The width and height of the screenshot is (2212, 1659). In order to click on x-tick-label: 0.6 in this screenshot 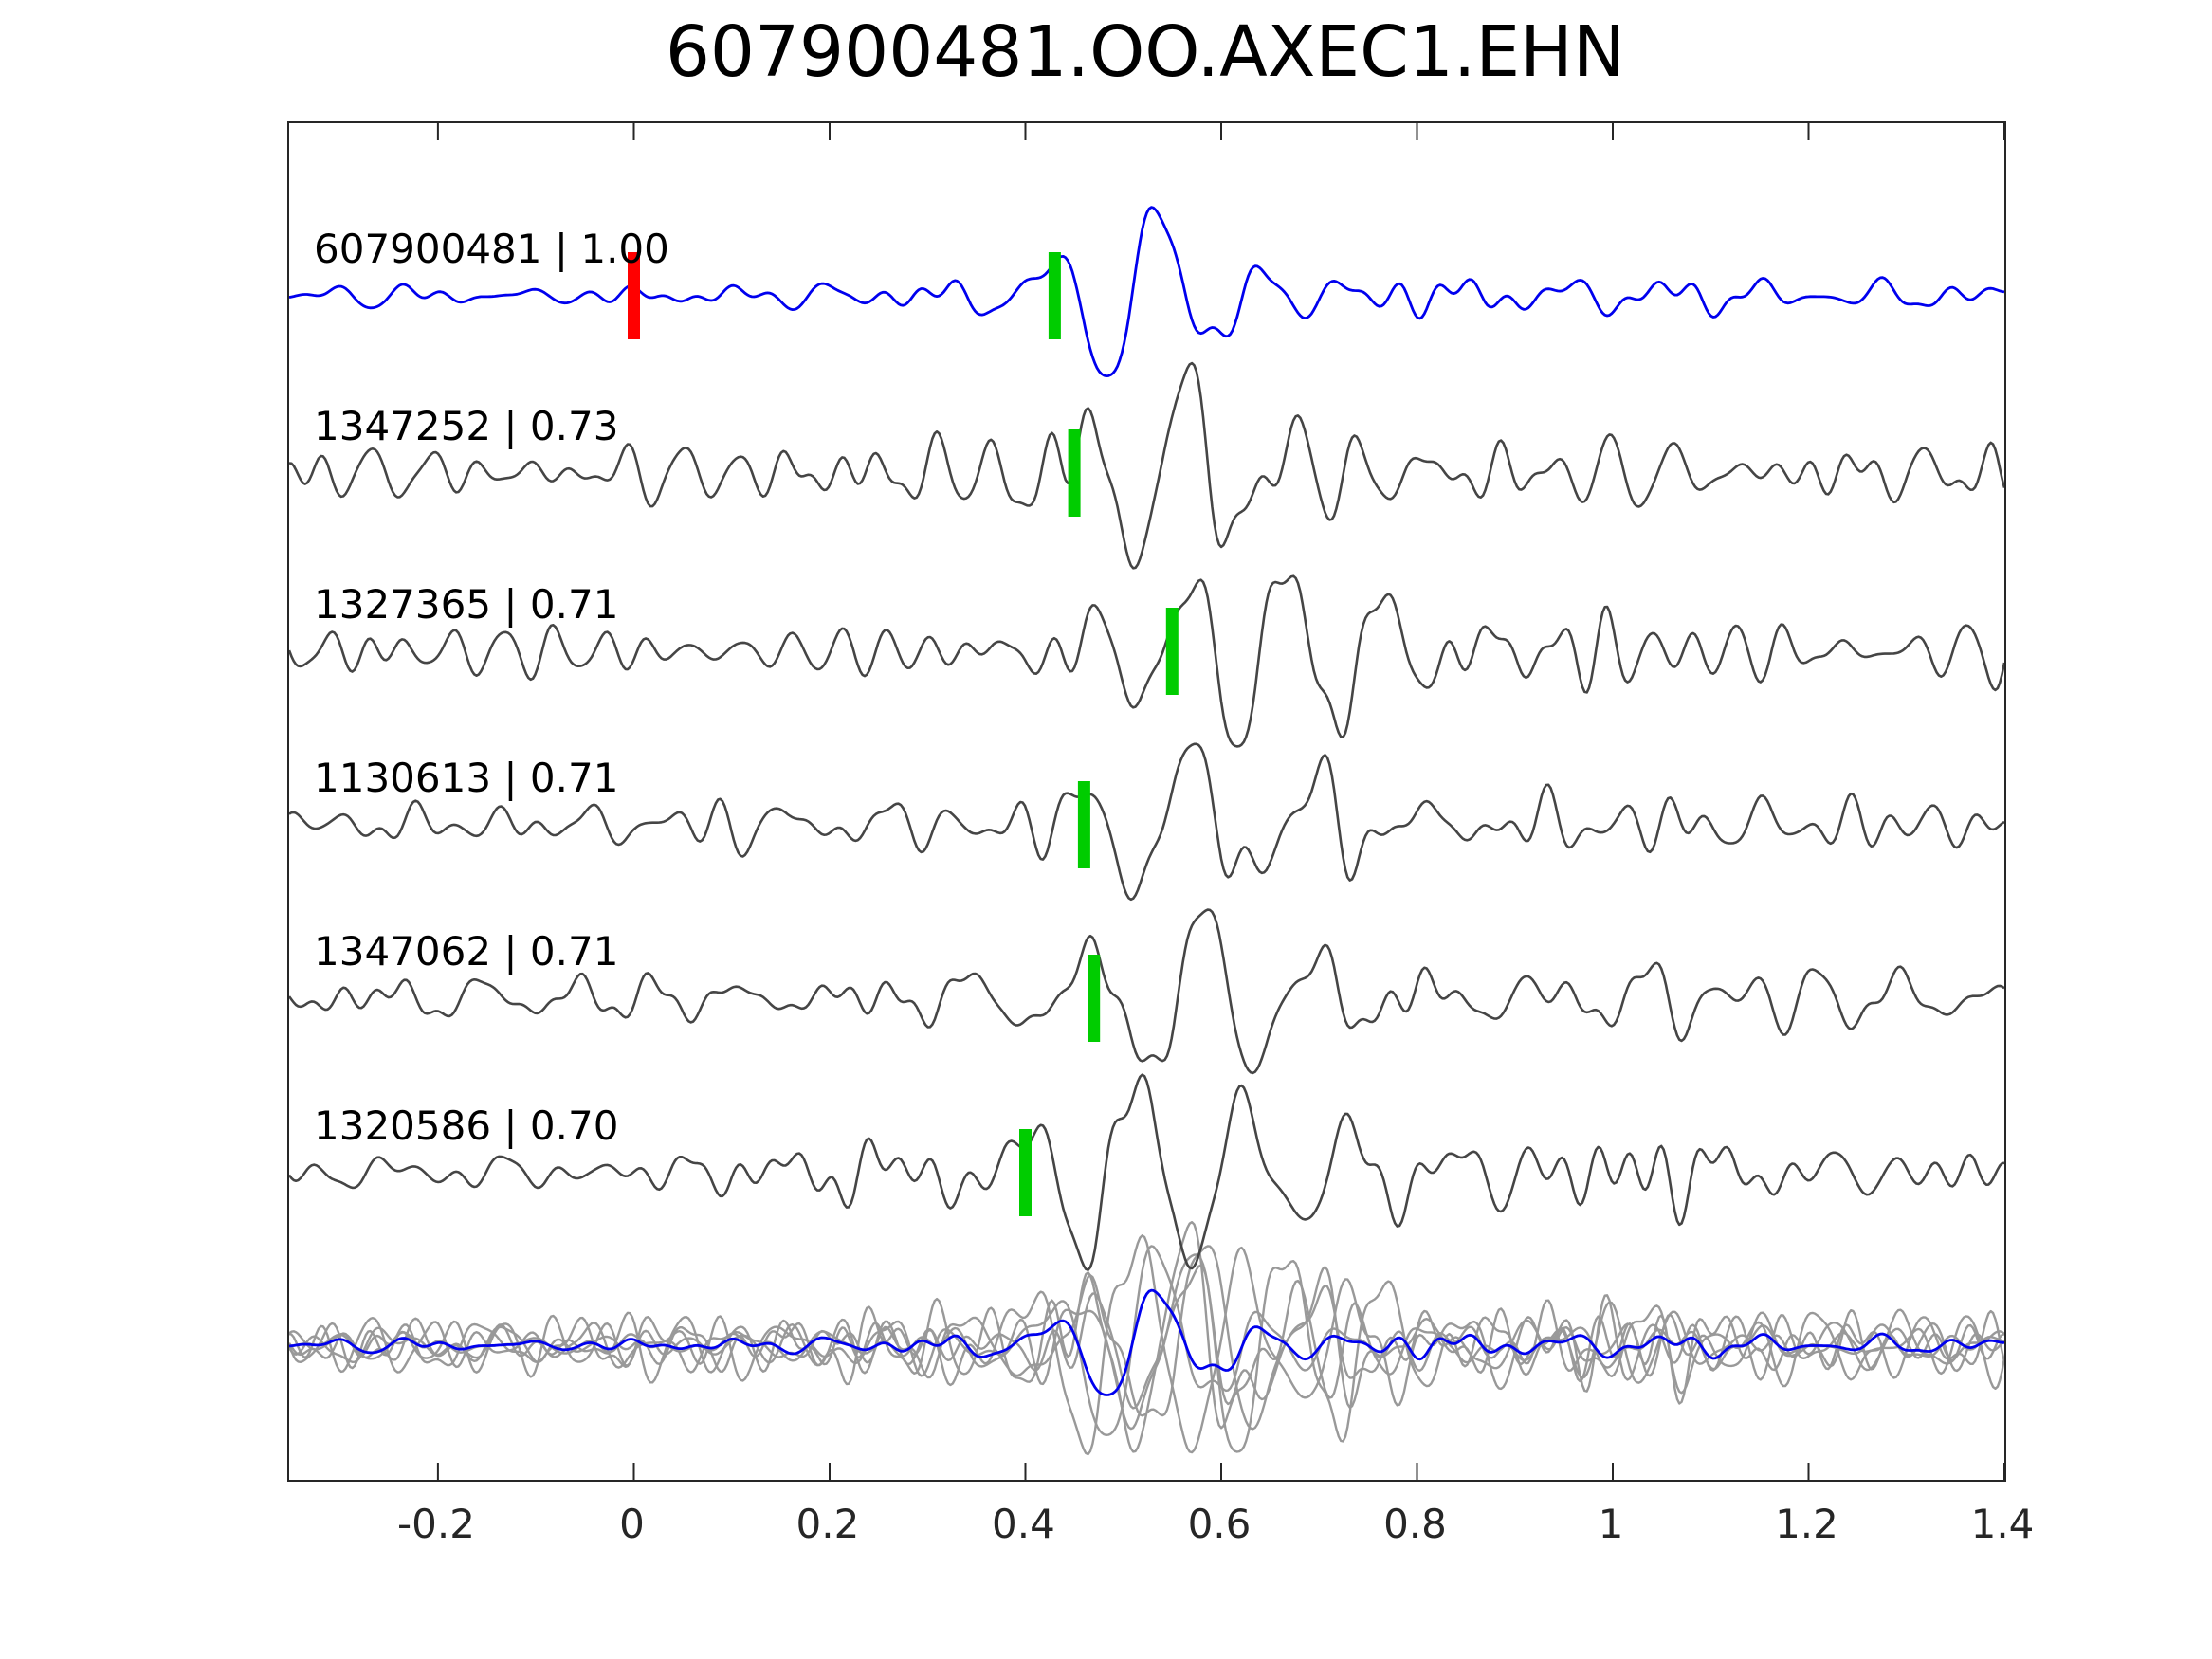, I will do `click(1219, 1524)`.